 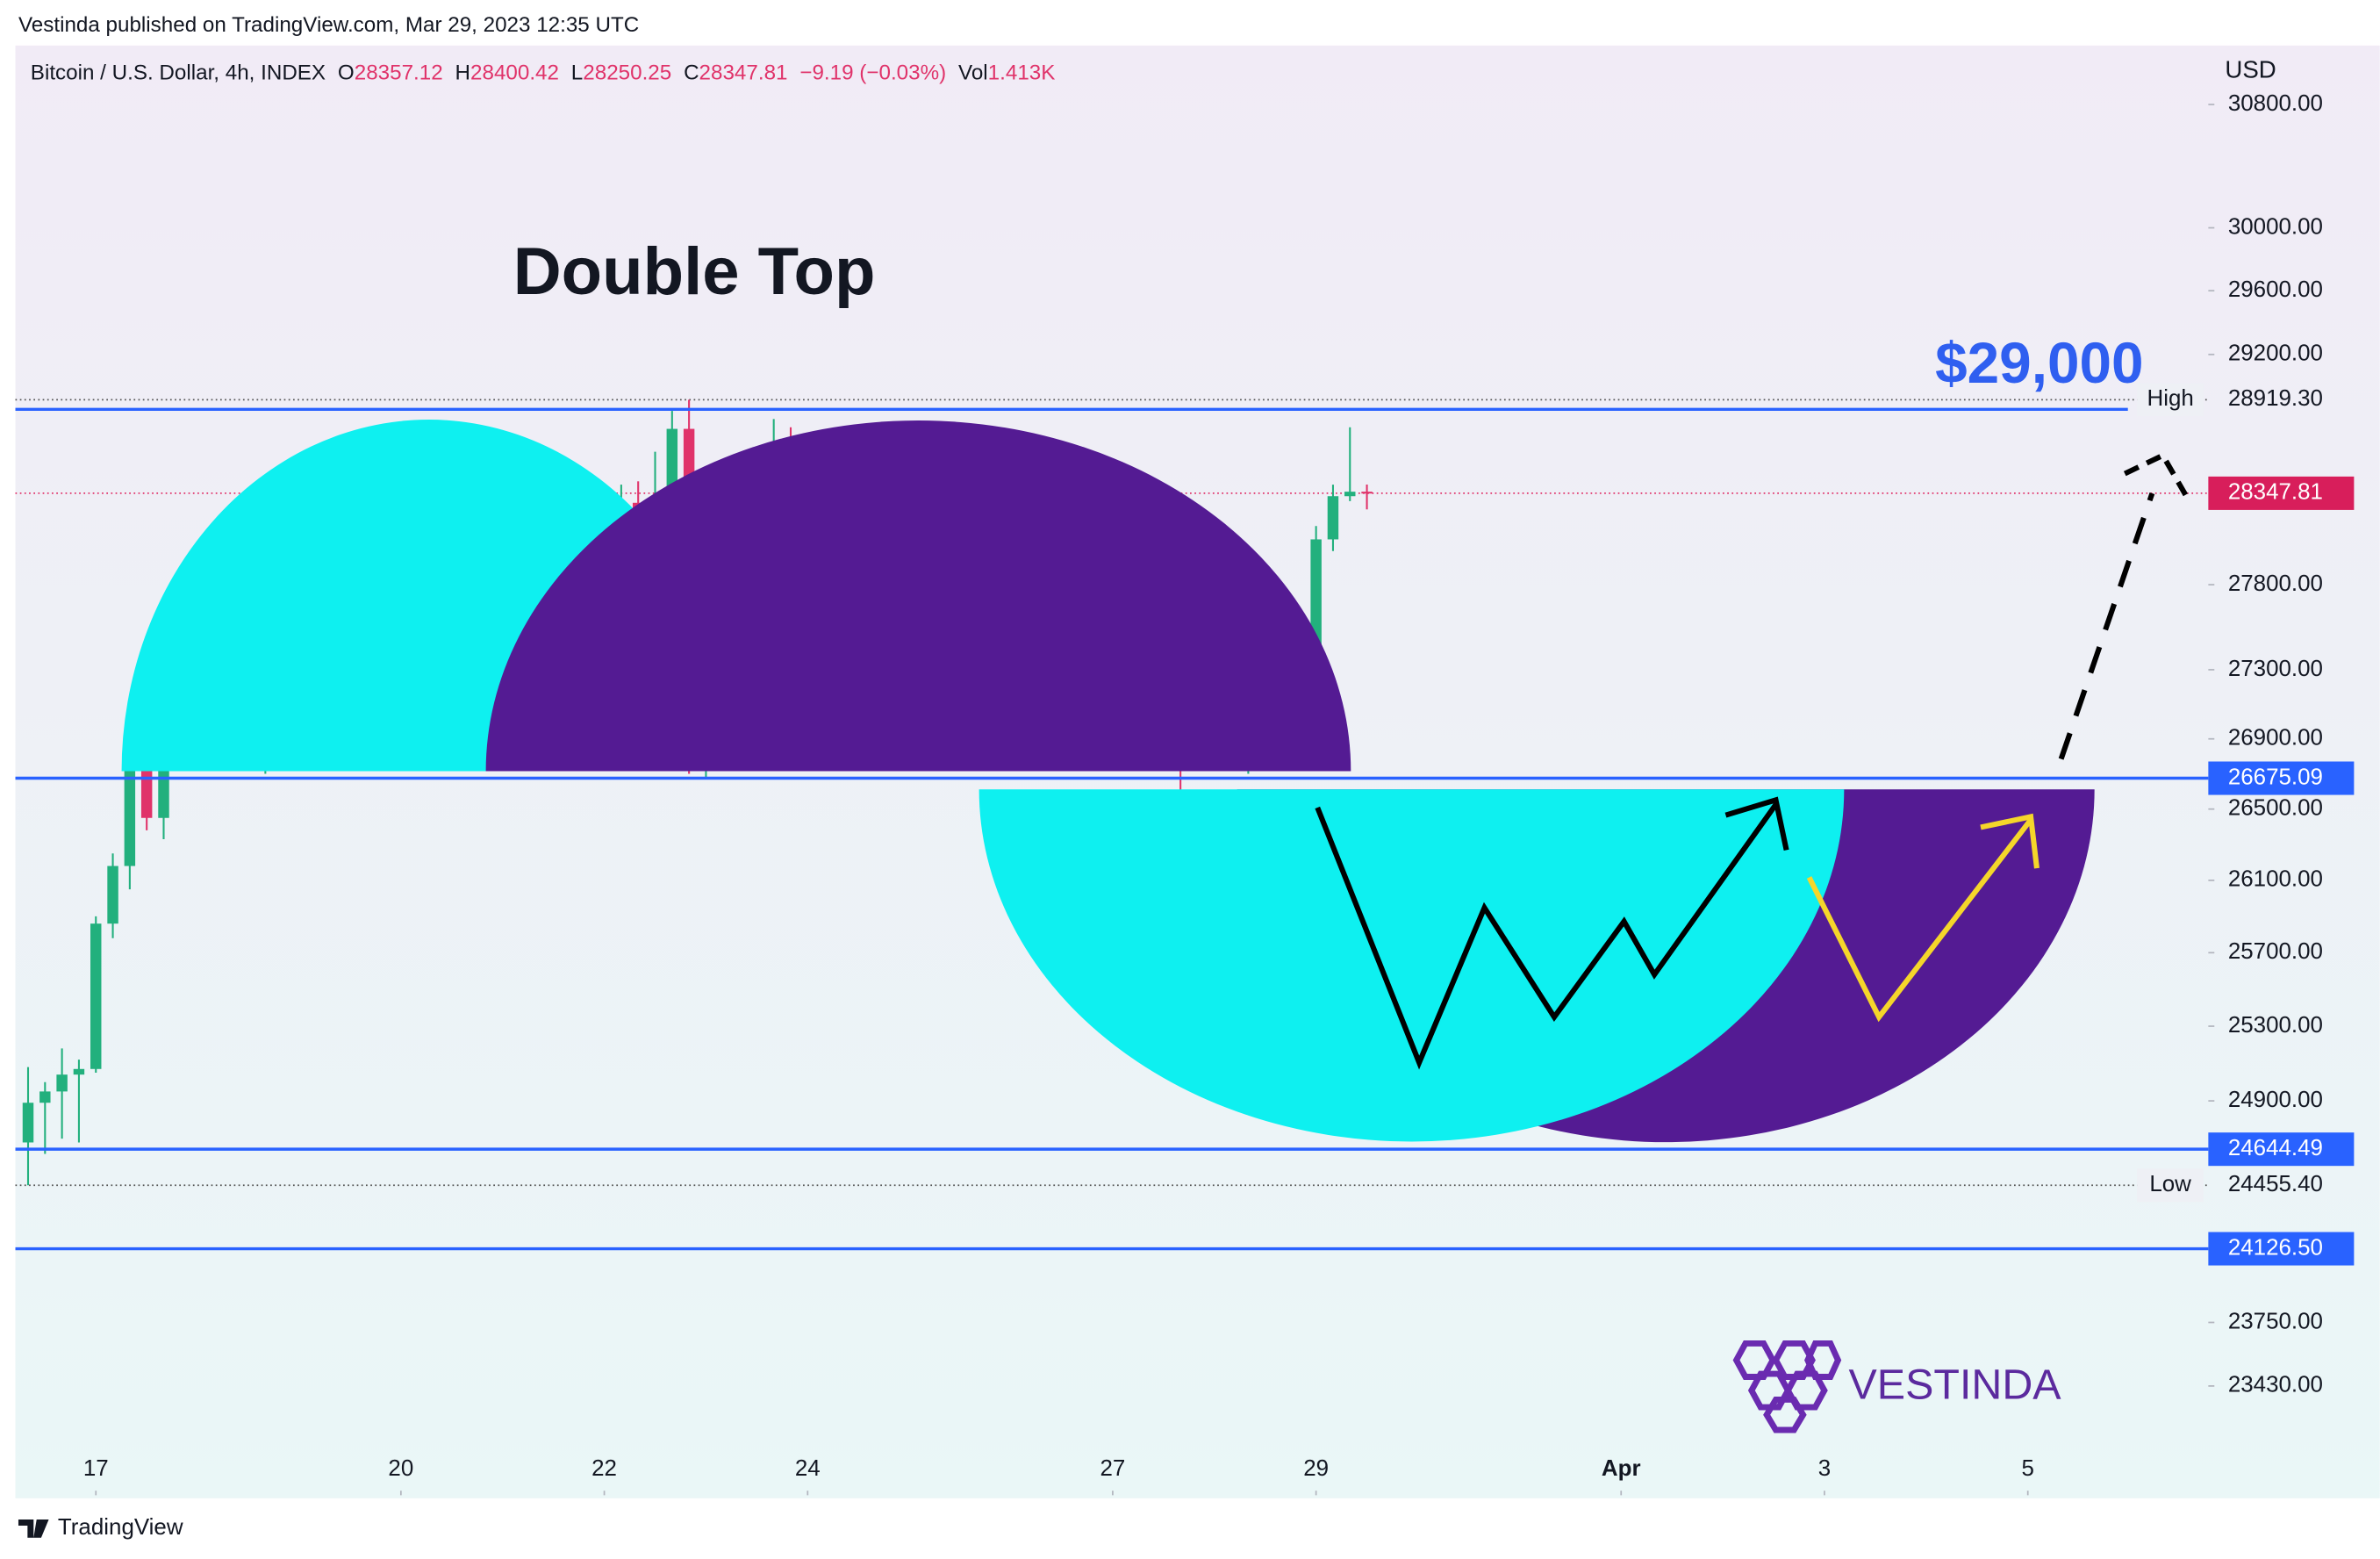 I want to click on black-arrowhead, so click(x=1756, y=824).